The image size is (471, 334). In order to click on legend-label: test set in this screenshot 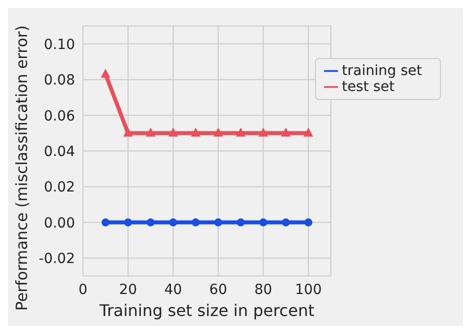, I will do `click(368, 87)`.